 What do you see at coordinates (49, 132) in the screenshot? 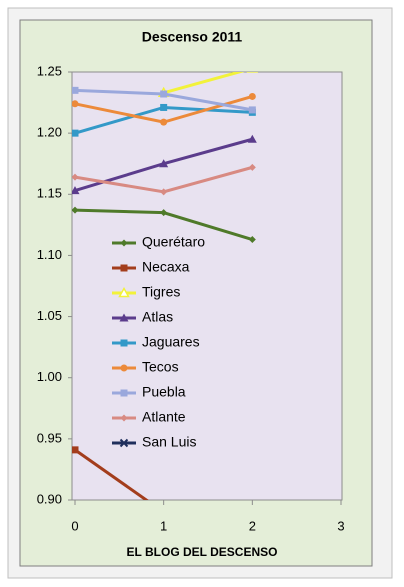
I see `y-tick-label: 1.20` at bounding box center [49, 132].